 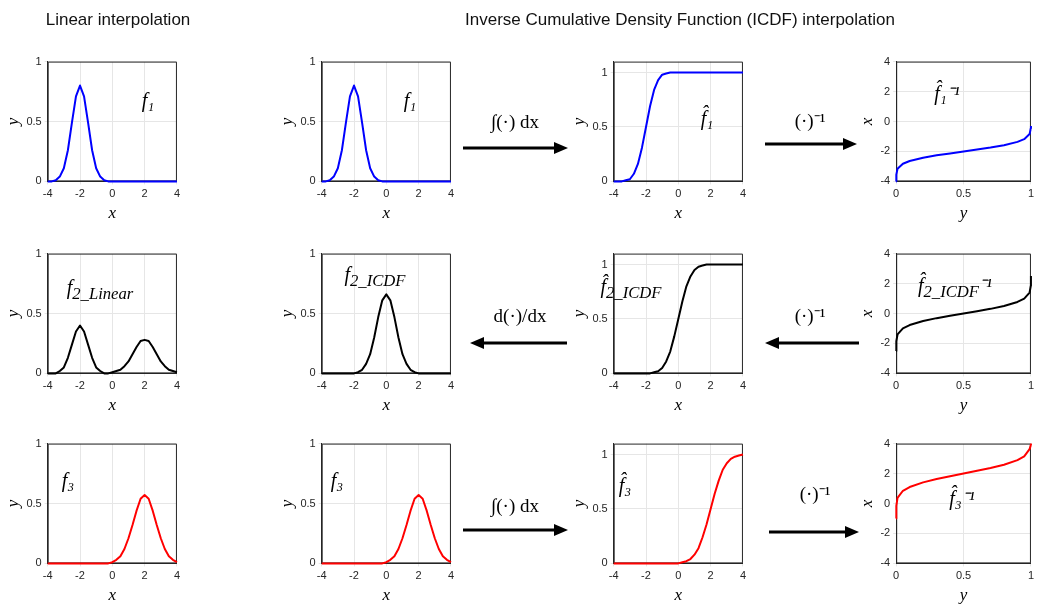 What do you see at coordinates (955, 286) in the screenshot?
I see `annotation: f̂$_{2_ICDF}$⁻¹` at bounding box center [955, 286].